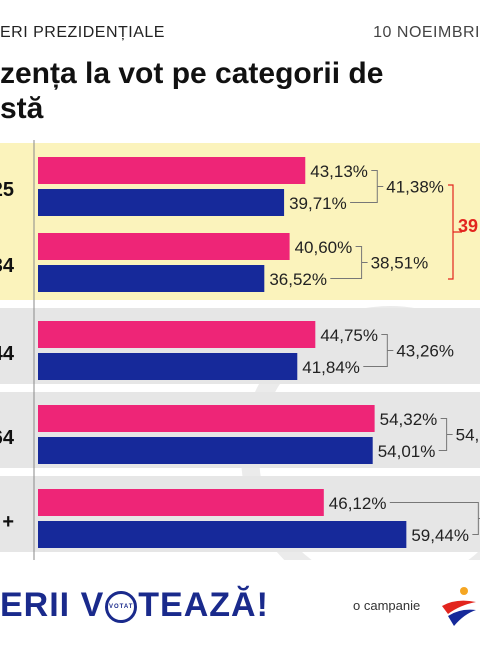 This screenshot has height=645, width=480. What do you see at coordinates (240, 91) in the screenshot?
I see `chart-title: zența la vot pe categorii de stă` at bounding box center [240, 91].